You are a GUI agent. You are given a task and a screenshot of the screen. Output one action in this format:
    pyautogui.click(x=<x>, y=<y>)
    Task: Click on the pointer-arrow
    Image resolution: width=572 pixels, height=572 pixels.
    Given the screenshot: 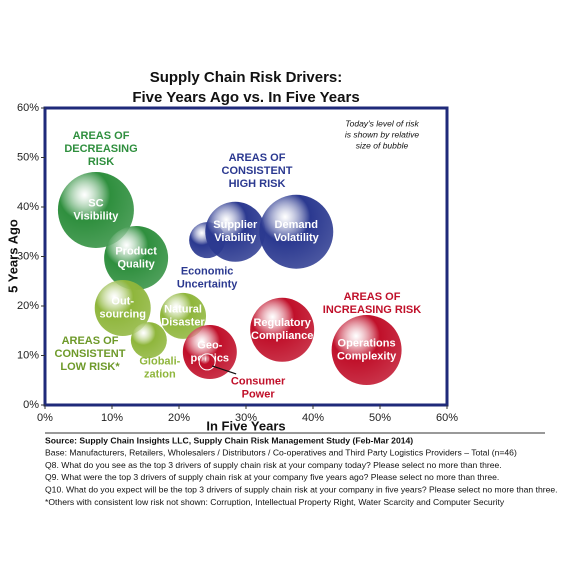 What is the action you would take?
    pyautogui.click(x=224, y=370)
    